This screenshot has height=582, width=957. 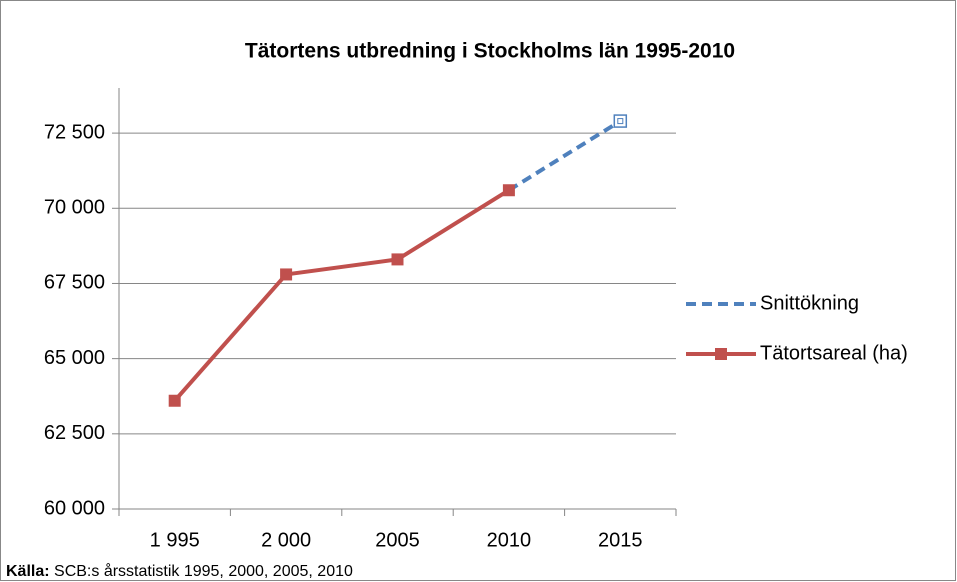 I want to click on legend-label: Tätortsareal (ha), so click(x=834, y=353).